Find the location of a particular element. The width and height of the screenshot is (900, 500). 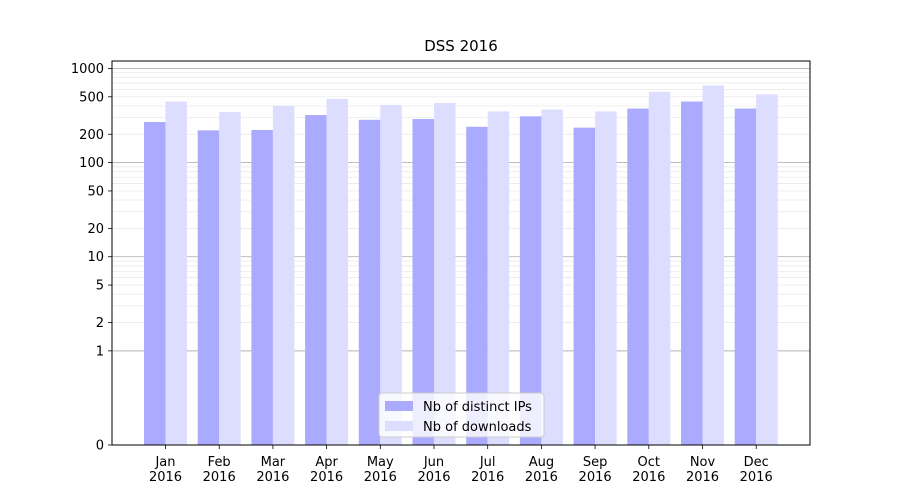

chart-title: DSS 2016 is located at coordinates (461, 46).